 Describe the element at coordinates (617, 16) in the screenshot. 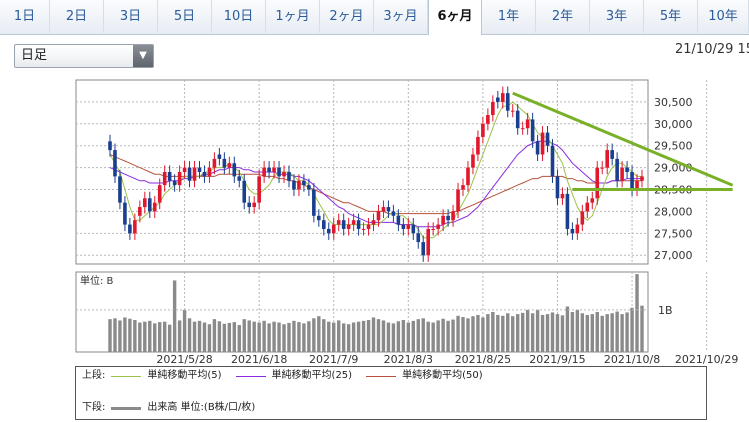

I see `tab-11: 3年` at that location.